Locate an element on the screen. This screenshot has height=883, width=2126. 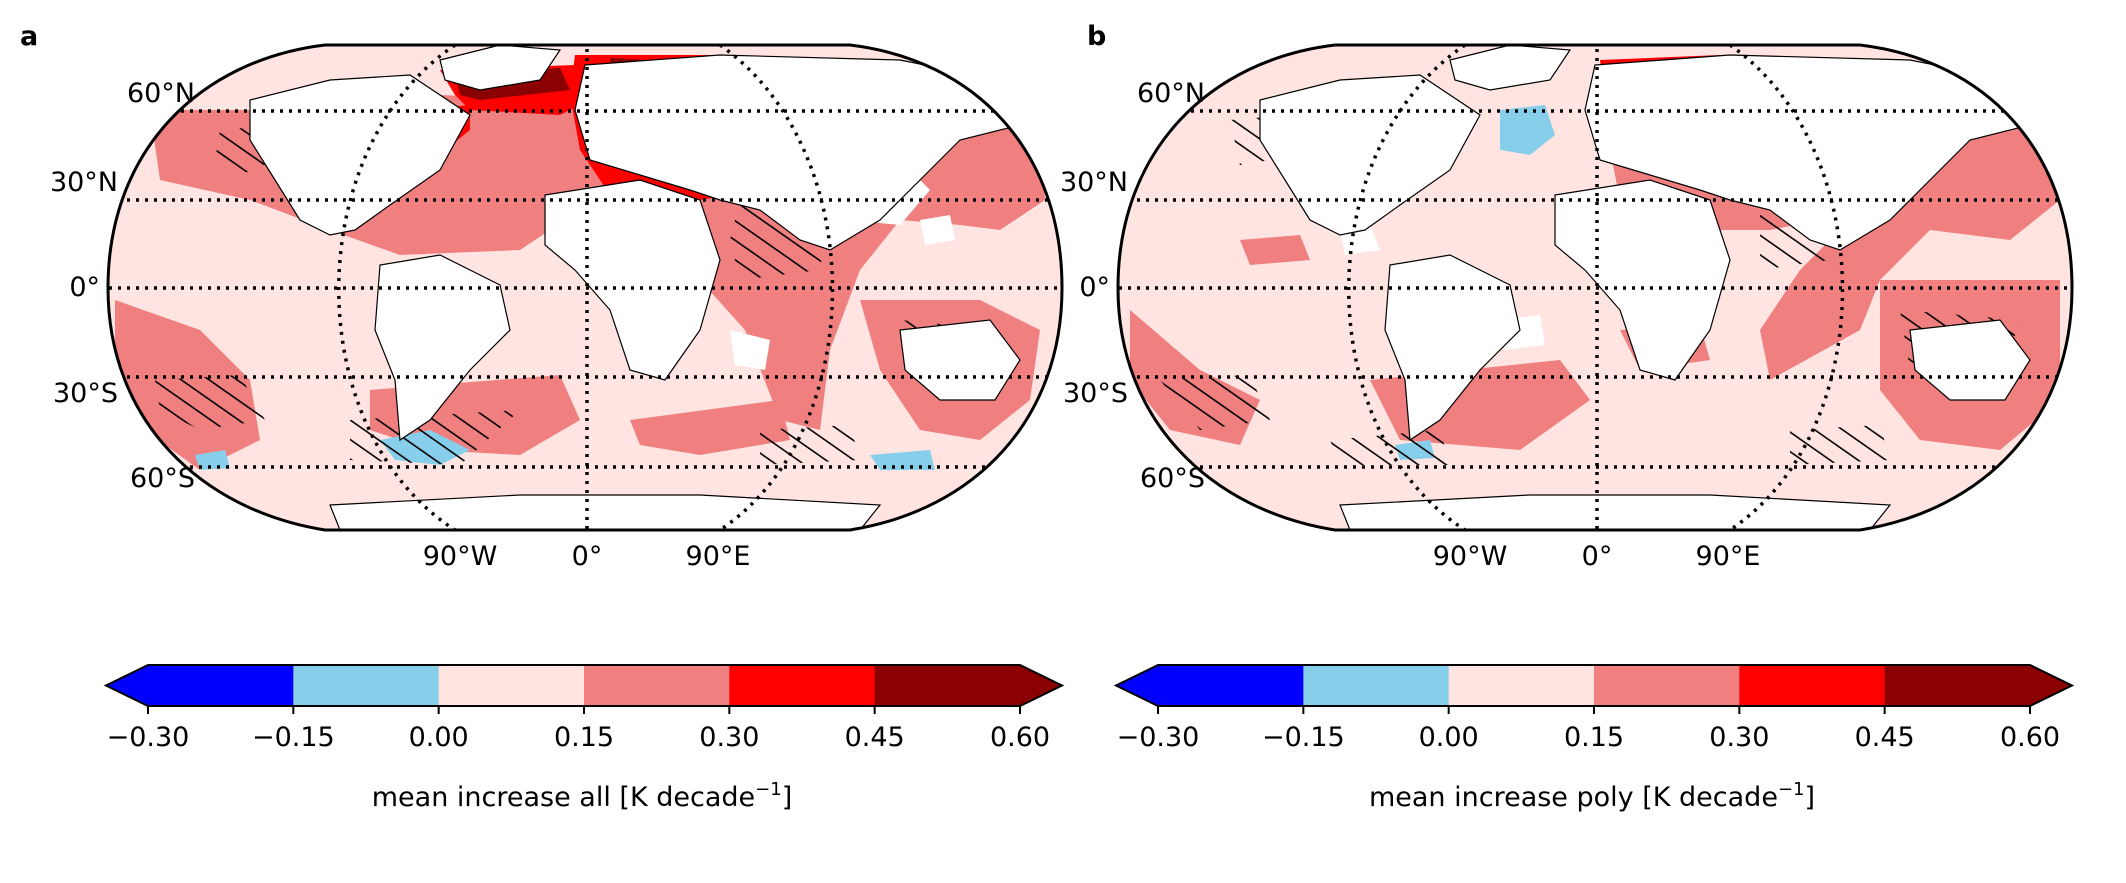
panel-a-colorbar-tick-label: 0.30 is located at coordinates (729, 737).